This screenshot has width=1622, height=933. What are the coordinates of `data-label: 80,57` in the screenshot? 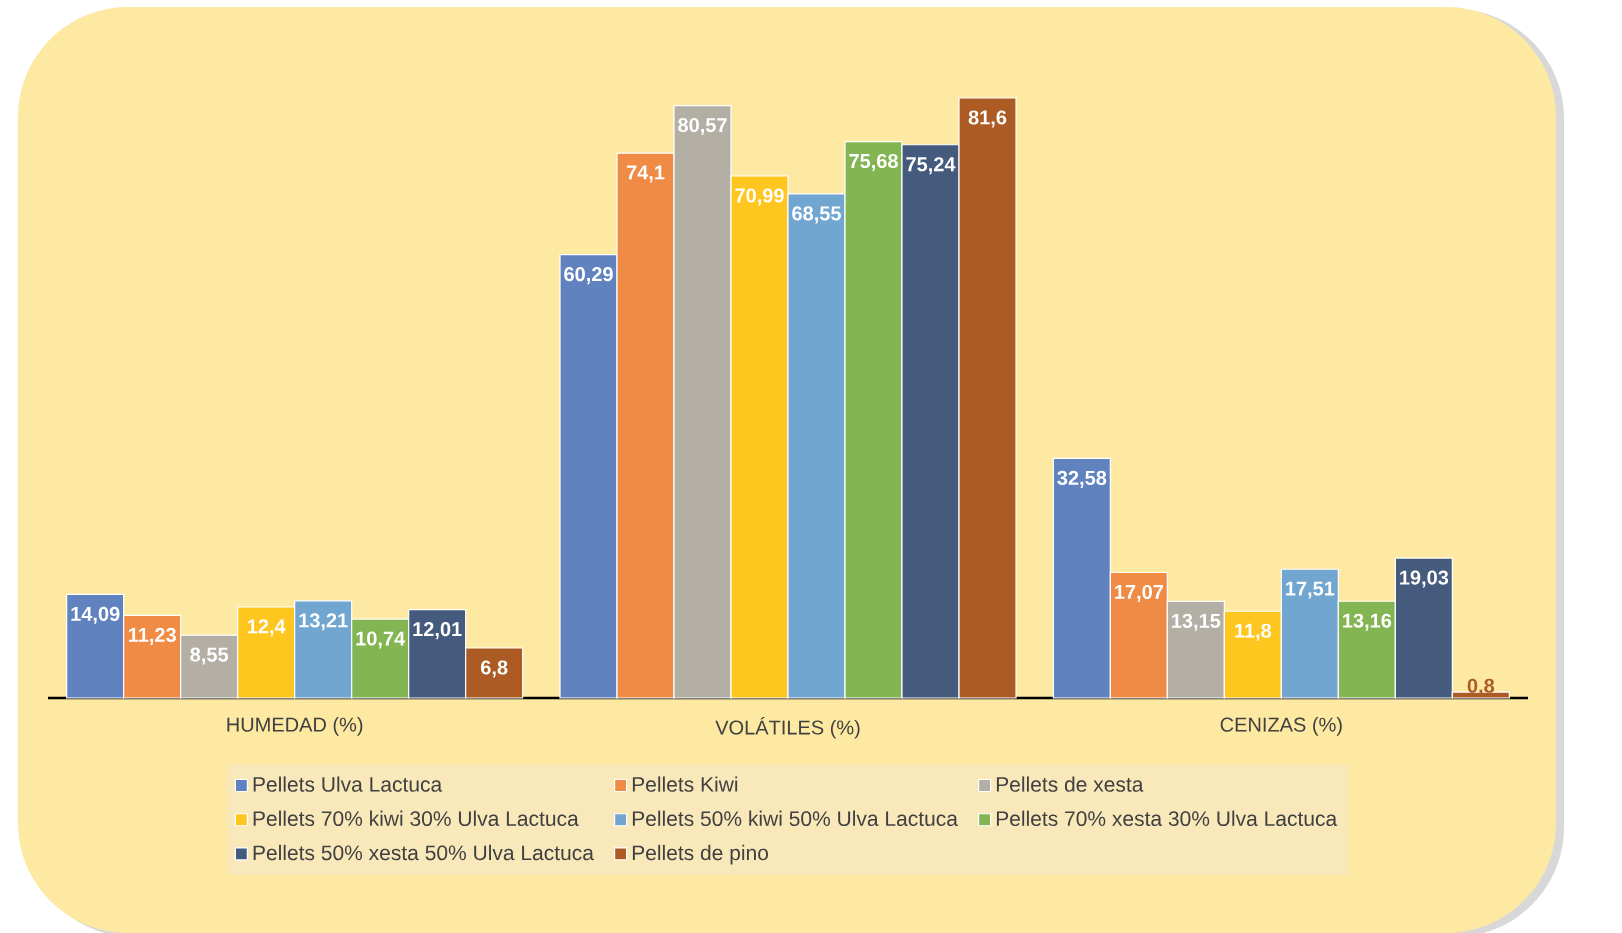 It's located at (702, 126).